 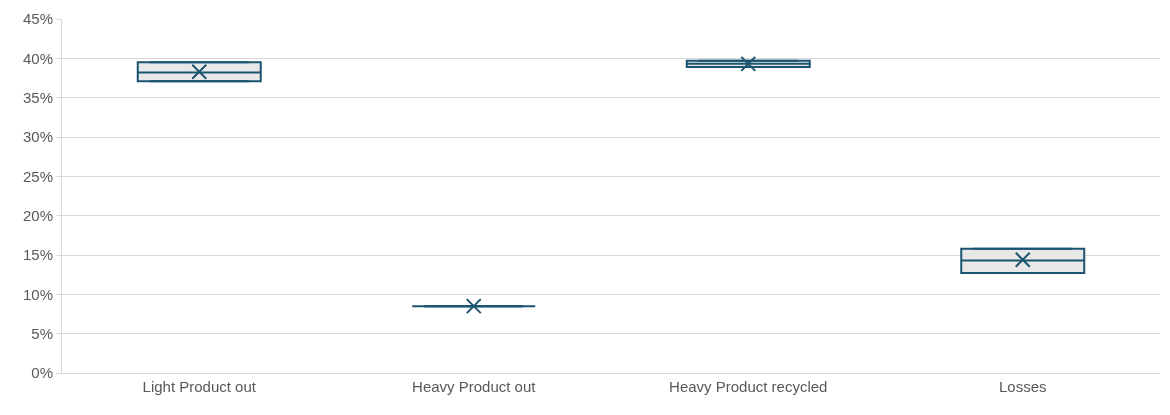 I want to click on y-tick-label: 5%, so click(x=42, y=333).